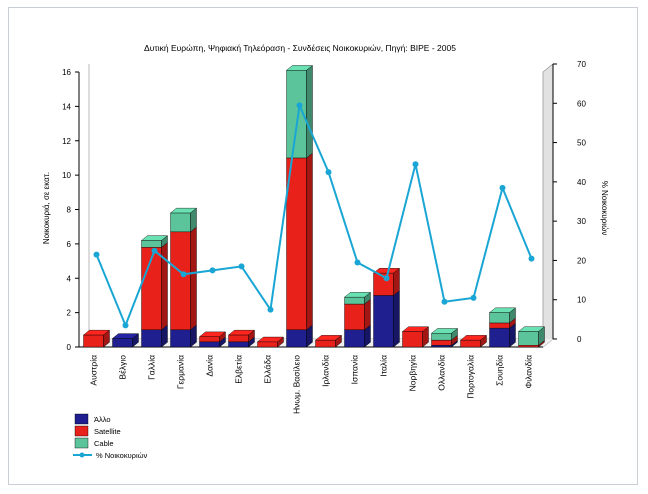 This screenshot has width=648, height=494. What do you see at coordinates (529, 372) in the screenshot?
I see `x-tick-label: Φιλανδία` at bounding box center [529, 372].